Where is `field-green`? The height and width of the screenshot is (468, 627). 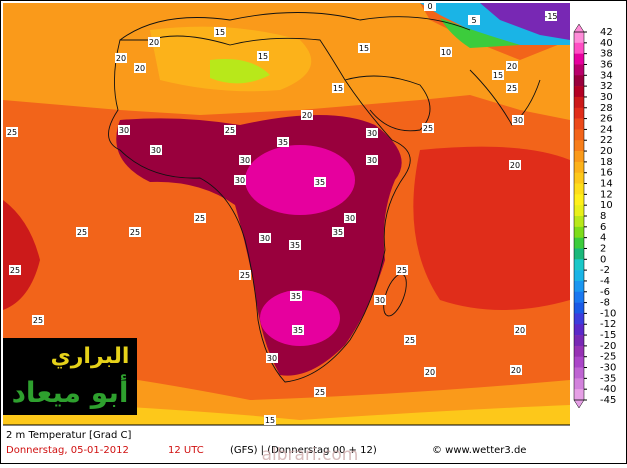
field-green is located at coordinates (480, 33).